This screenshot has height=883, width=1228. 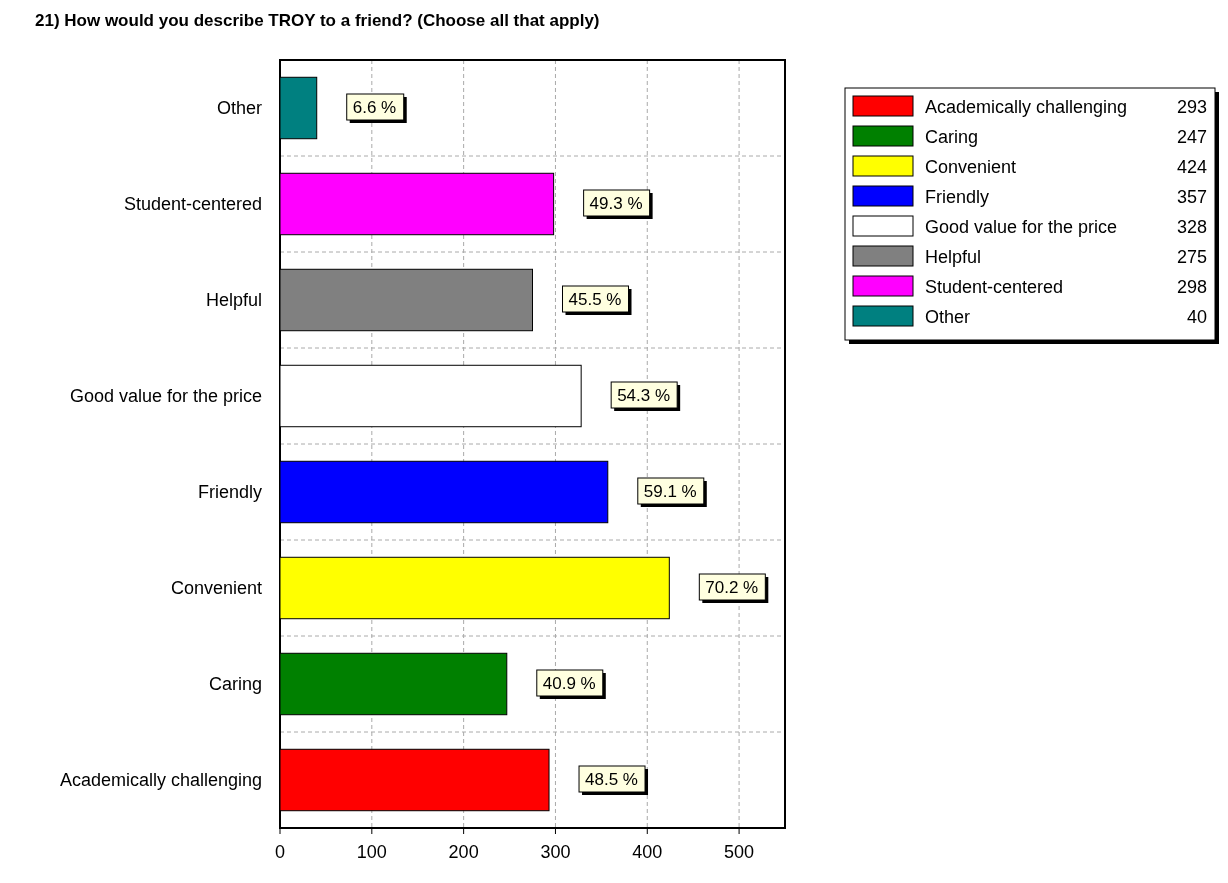 I want to click on annotation: 70.2 %, so click(x=732, y=587).